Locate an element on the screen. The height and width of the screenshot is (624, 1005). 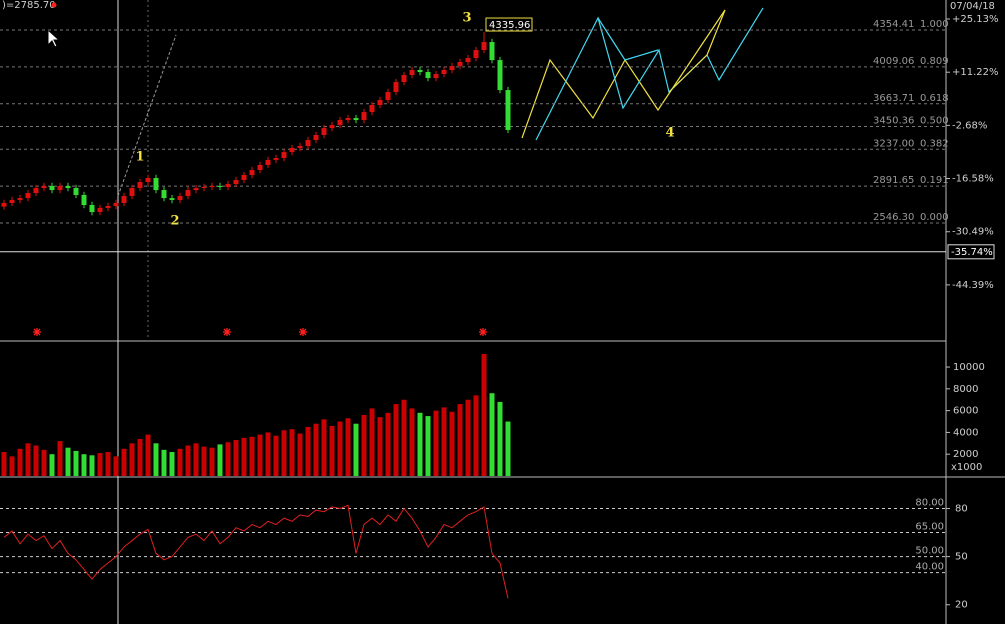
y-tick-label: 8000 is located at coordinates (965, 389).